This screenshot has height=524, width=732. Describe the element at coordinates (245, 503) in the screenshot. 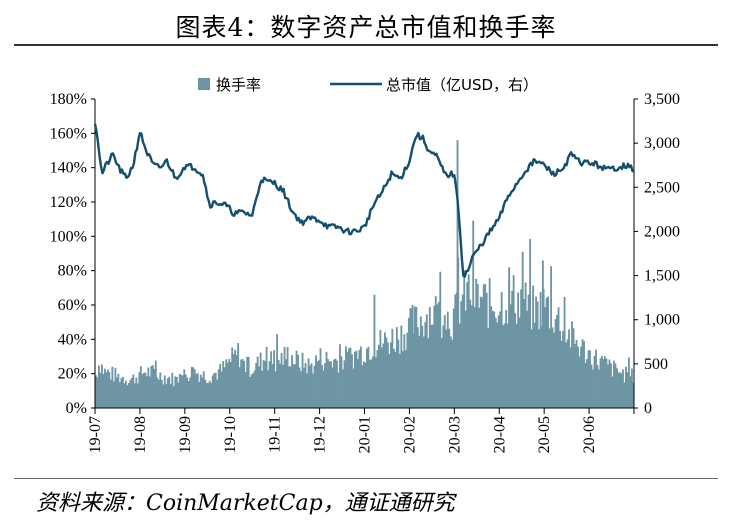

I see `source-note: 资料来源：CoinMarketCap，通证通研究` at that location.